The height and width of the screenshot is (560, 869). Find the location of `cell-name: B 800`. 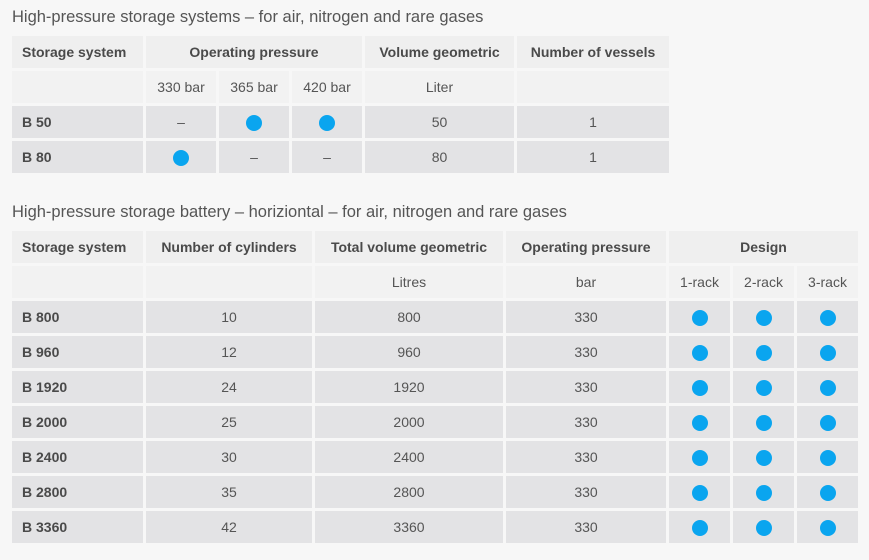

cell-name: B 800 is located at coordinates (77, 317).